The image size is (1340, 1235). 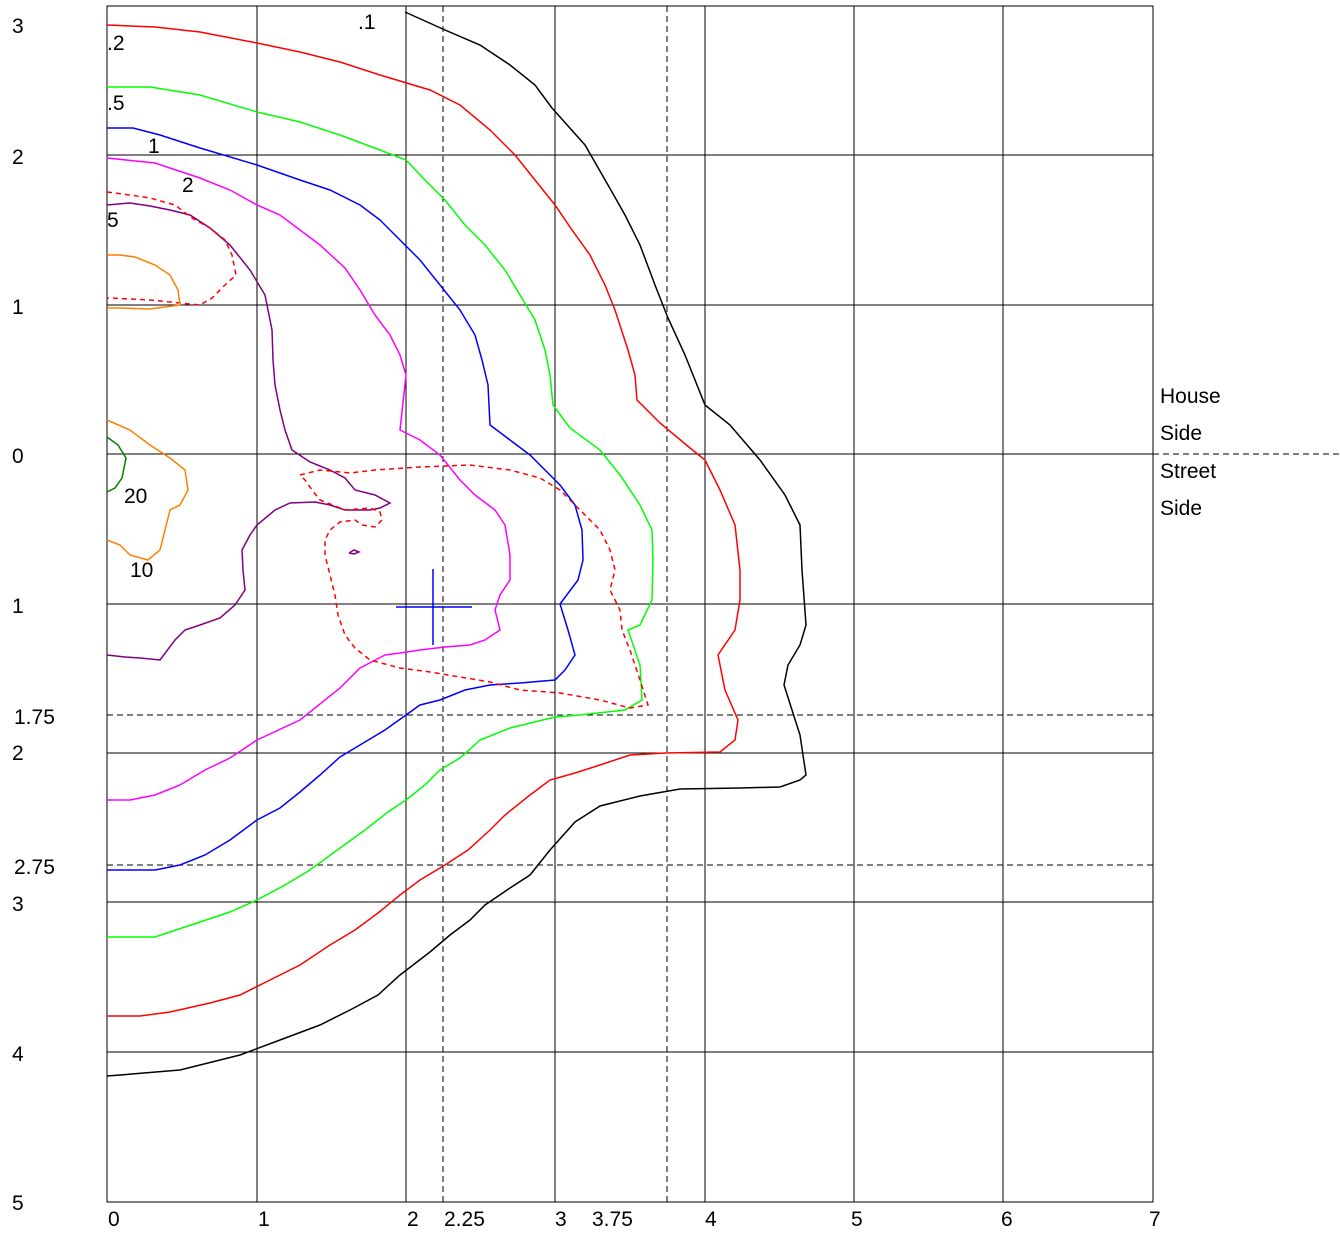 I want to click on contour-labels: .1 .2 .5 1 2 5 20 10, so click(x=241, y=296).